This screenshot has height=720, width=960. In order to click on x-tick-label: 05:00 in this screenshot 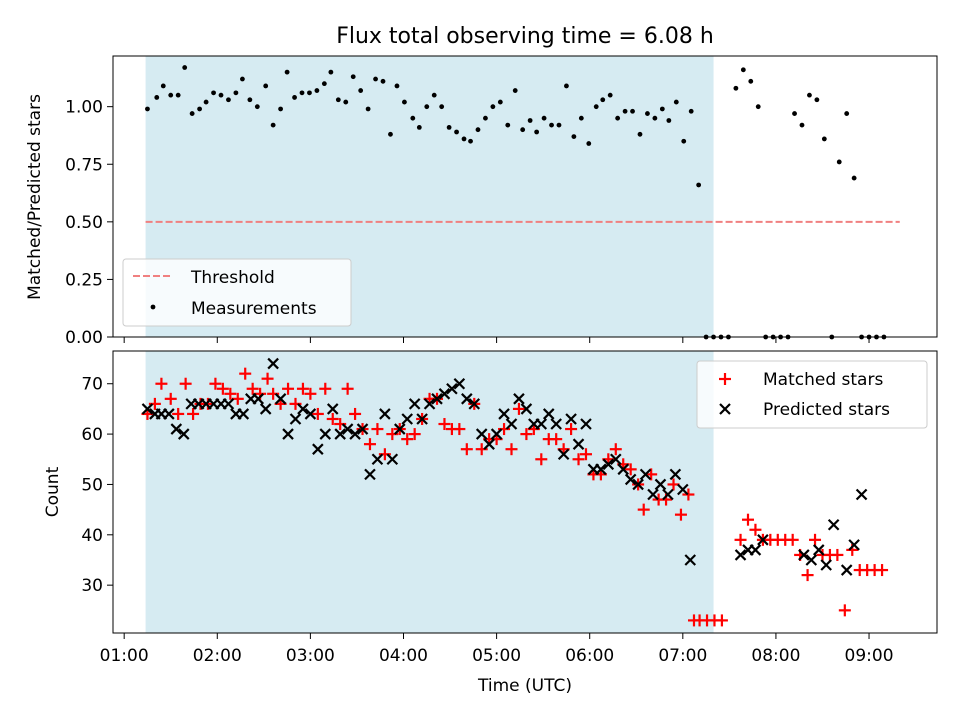, I will do `click(496, 656)`.